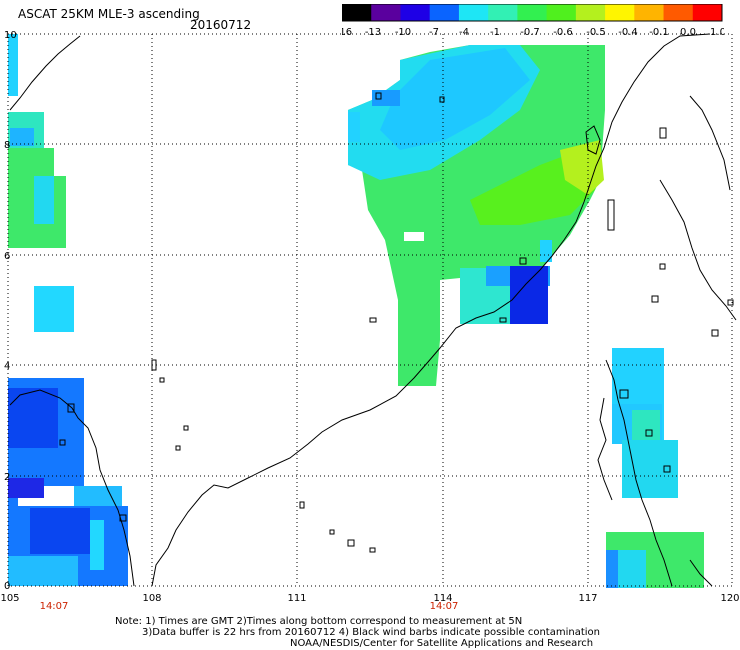 This screenshot has height=650, width=740. I want to click on colorbar-label: -0.1, so click(659, 32).